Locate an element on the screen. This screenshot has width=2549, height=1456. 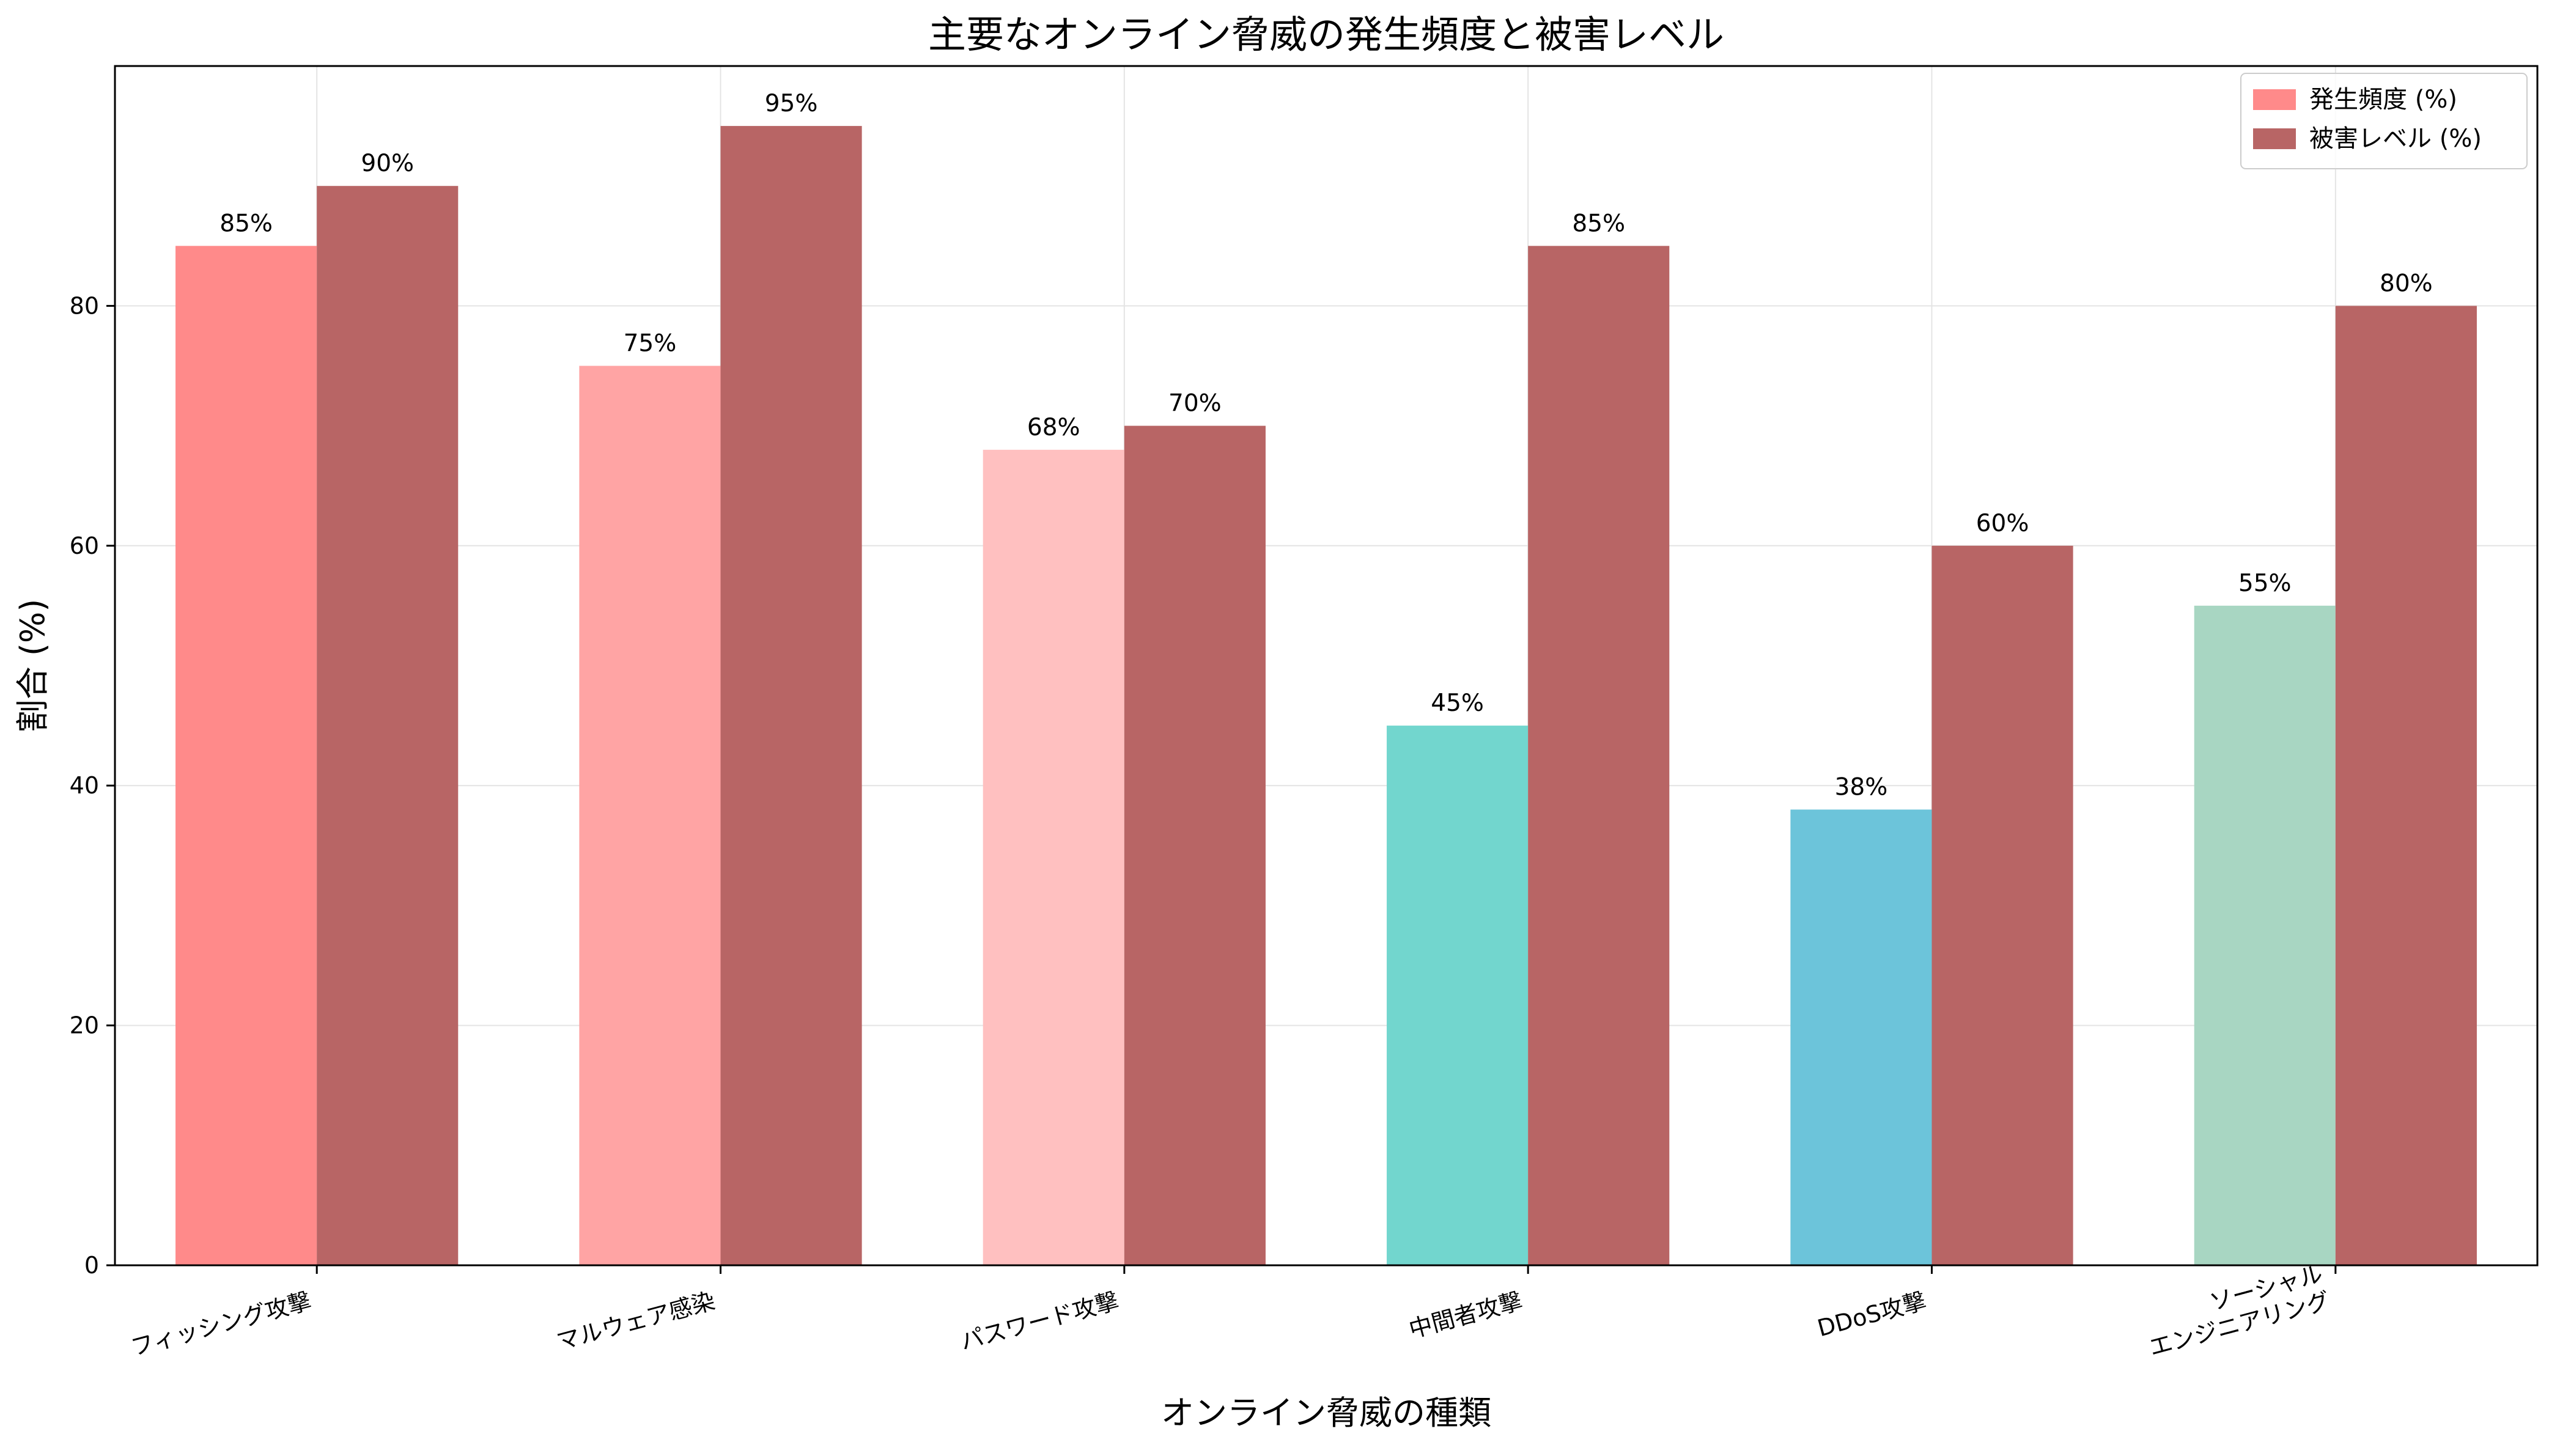
y-tick-label: 60 is located at coordinates (84, 545).